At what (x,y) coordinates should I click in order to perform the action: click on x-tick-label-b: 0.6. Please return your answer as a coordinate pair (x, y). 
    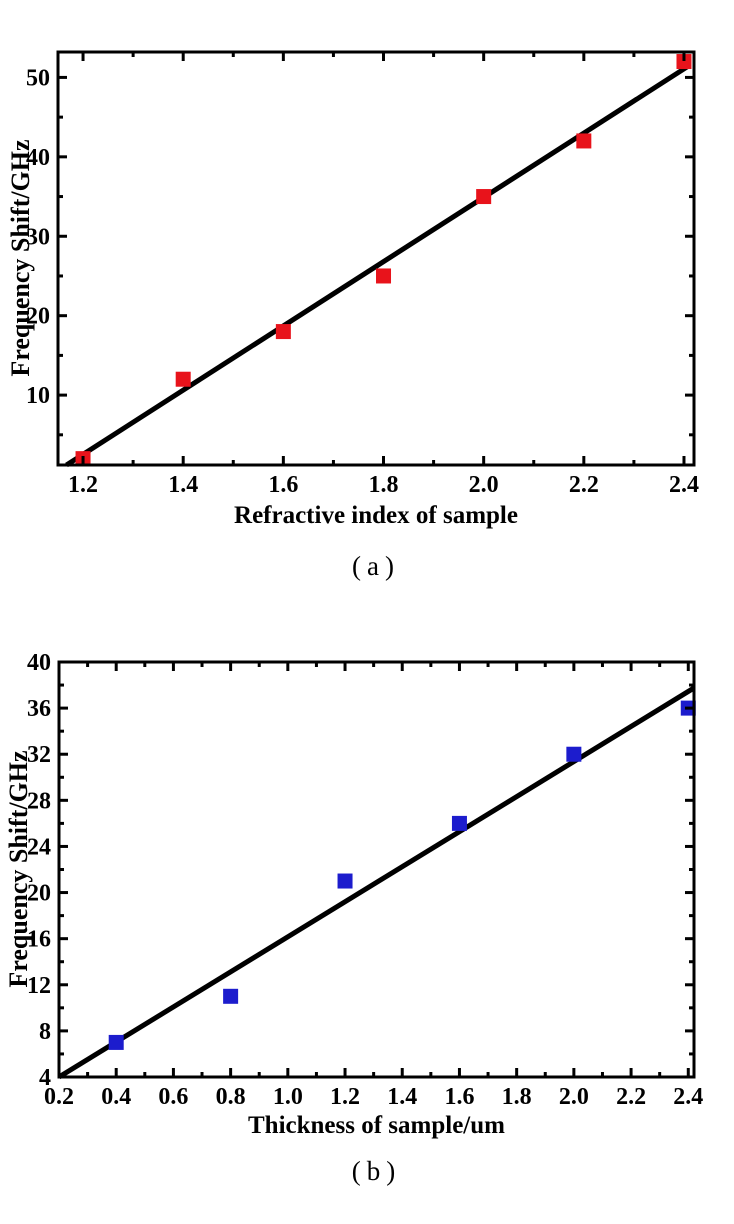
    Looking at the image, I should click on (173, 1097).